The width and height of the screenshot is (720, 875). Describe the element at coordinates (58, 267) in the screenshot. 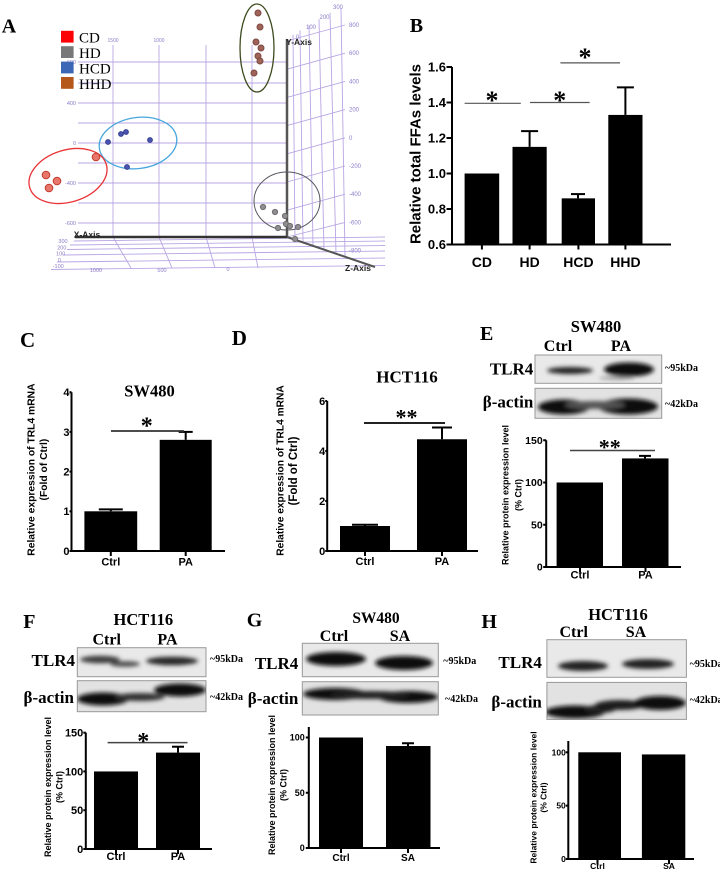

I see `svg-text: -100` at that location.